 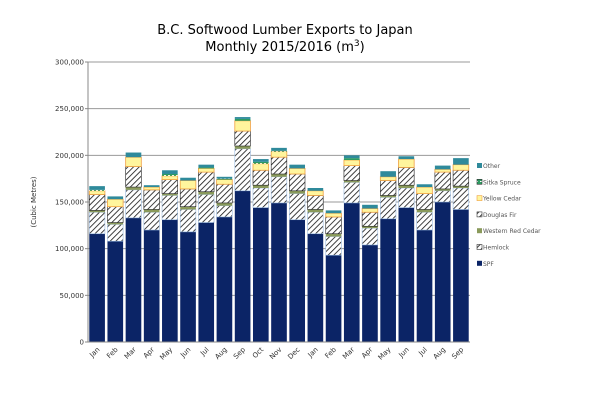 What do you see at coordinates (69, 203) in the screenshot?
I see `y-tick-label: 150,000` at bounding box center [69, 203].